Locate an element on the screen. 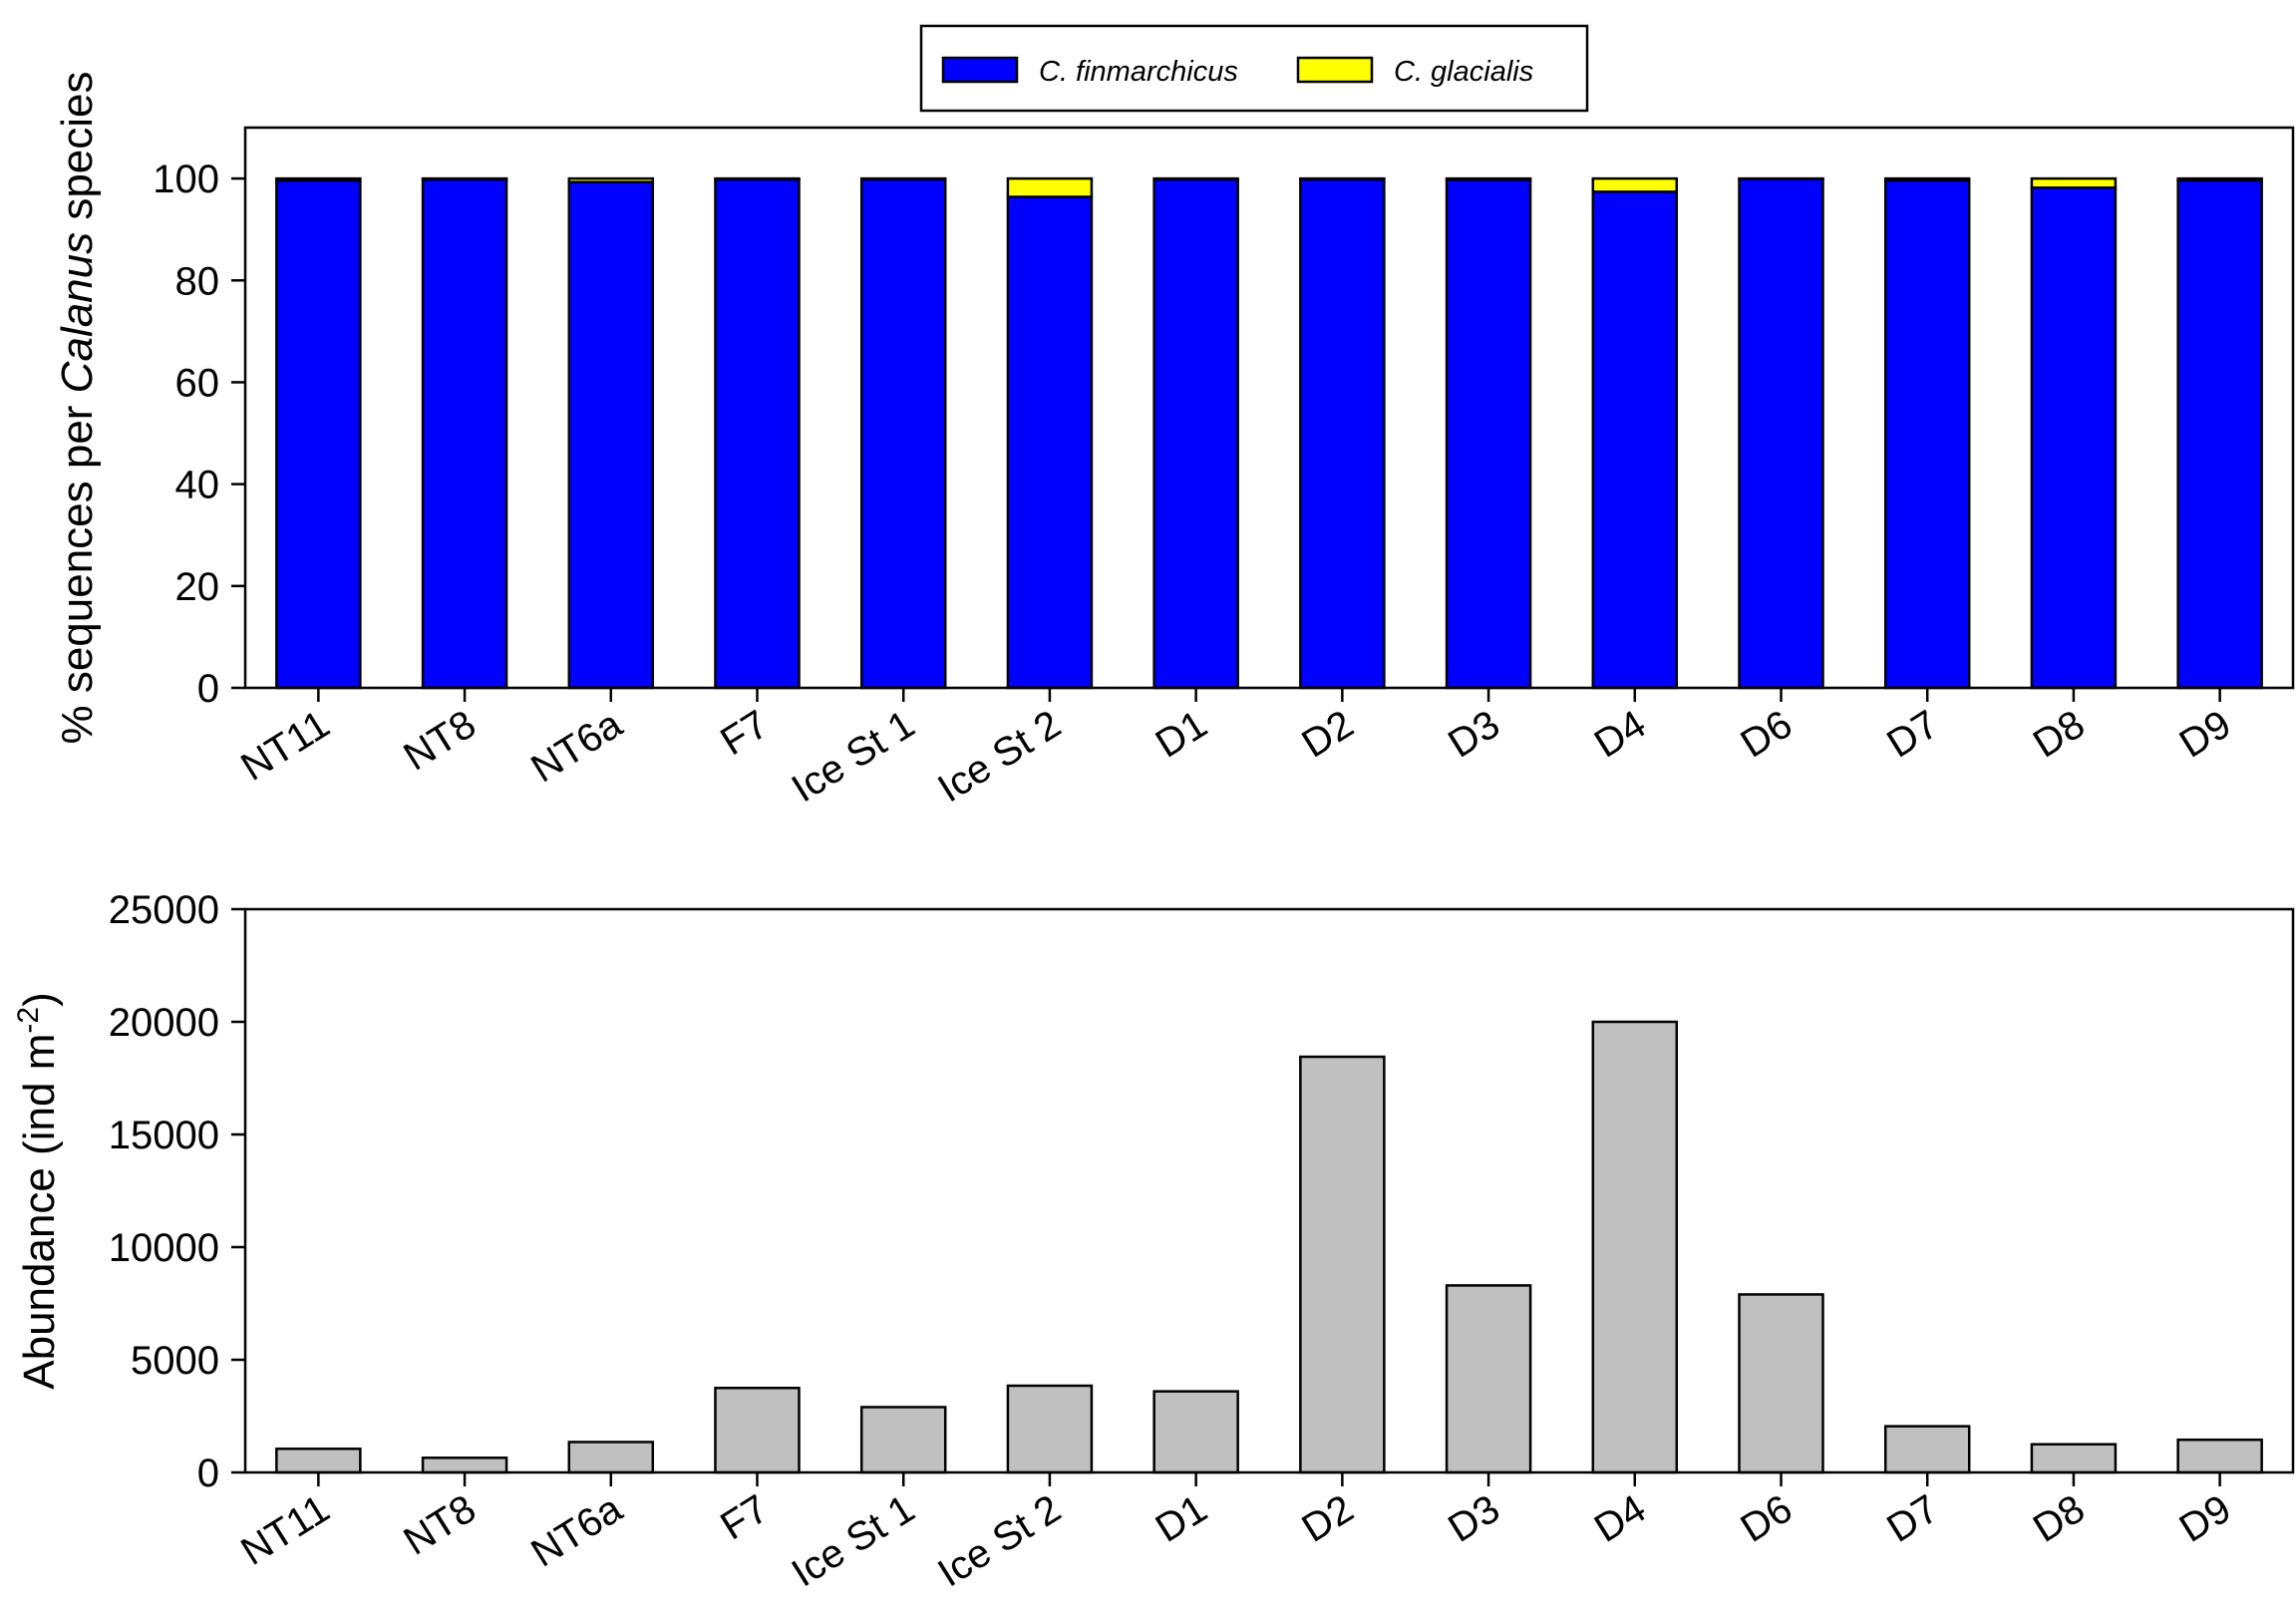 This screenshot has width=2296, height=1615. bar-cfinmarchicus-d1 is located at coordinates (1195, 433).